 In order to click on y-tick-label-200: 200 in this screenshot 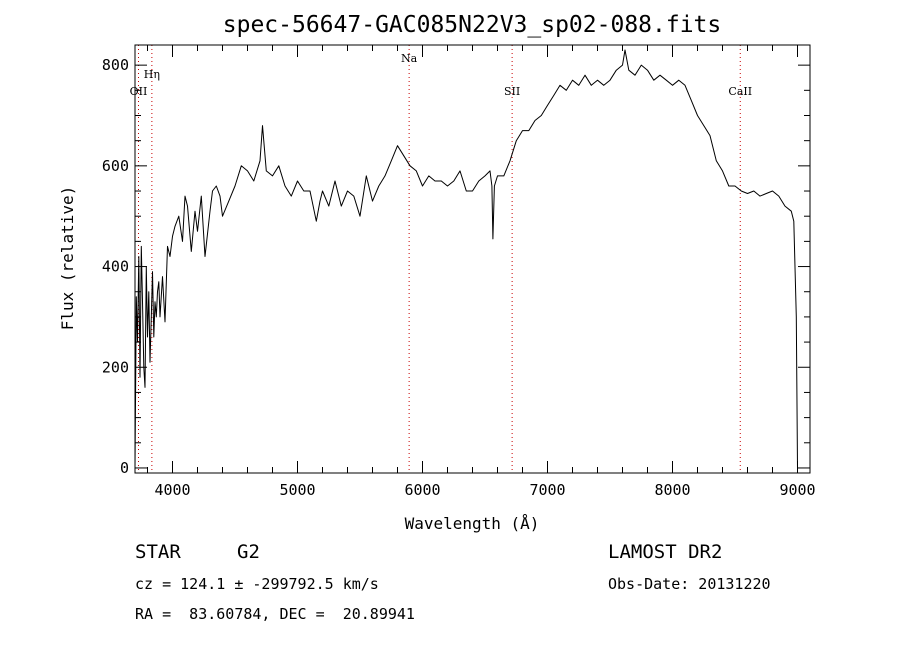, I will do `click(115, 367)`.